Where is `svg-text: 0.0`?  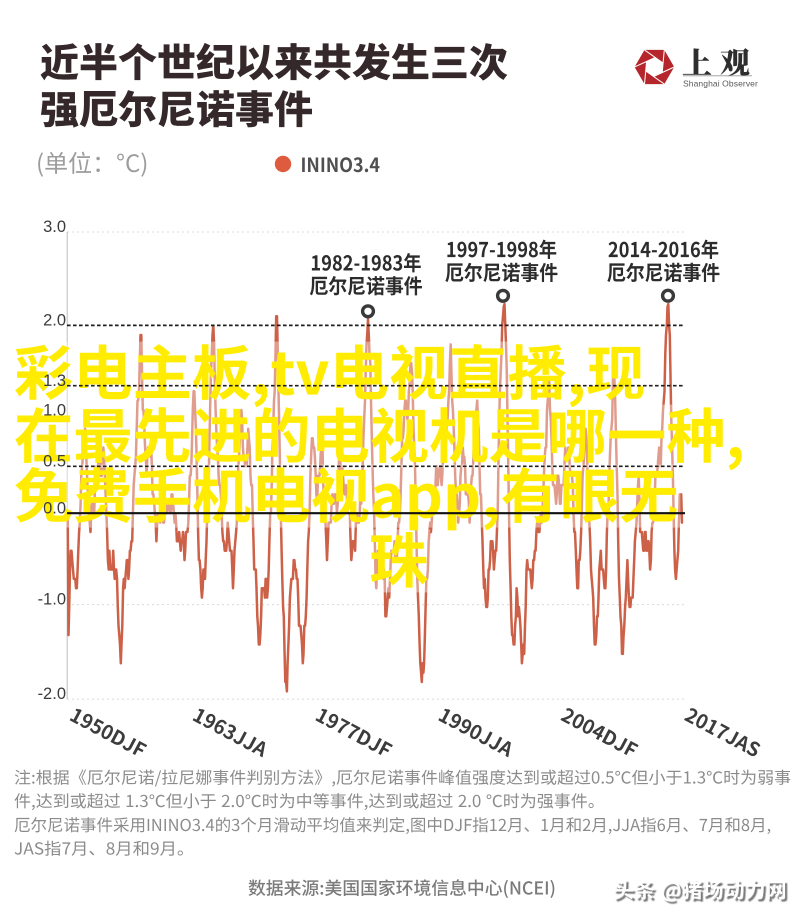 svg-text: 0.0 is located at coordinates (54, 508).